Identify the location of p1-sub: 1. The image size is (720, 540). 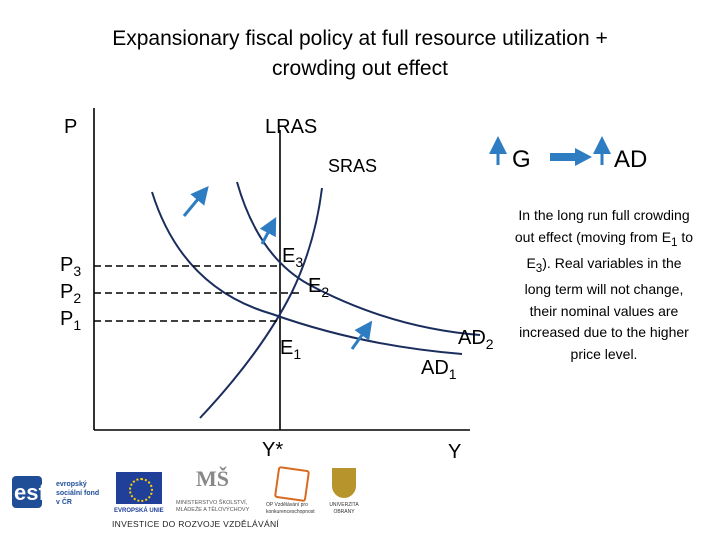
(77, 325).